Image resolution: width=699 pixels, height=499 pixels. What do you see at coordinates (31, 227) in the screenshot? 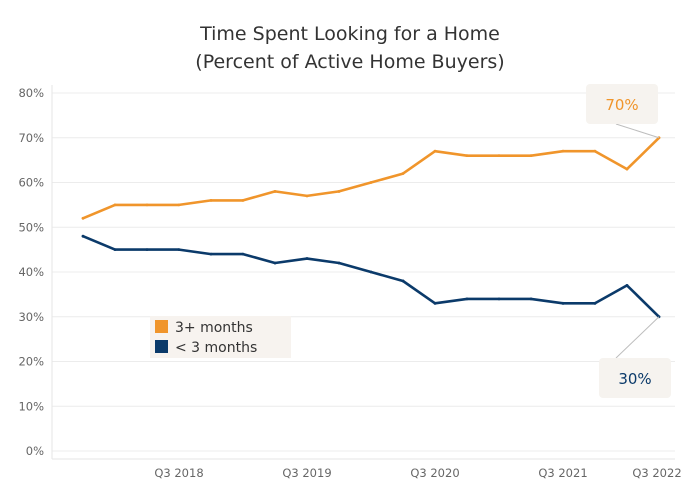
I see `y-tick-label: 50%` at bounding box center [31, 227].